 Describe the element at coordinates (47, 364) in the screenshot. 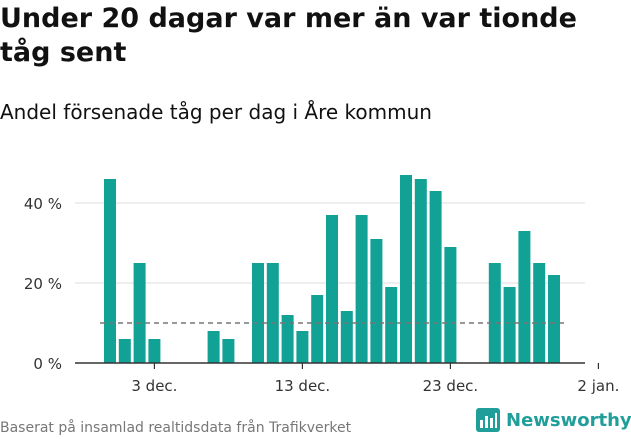

I see `y-tick-label: 0 %` at that location.